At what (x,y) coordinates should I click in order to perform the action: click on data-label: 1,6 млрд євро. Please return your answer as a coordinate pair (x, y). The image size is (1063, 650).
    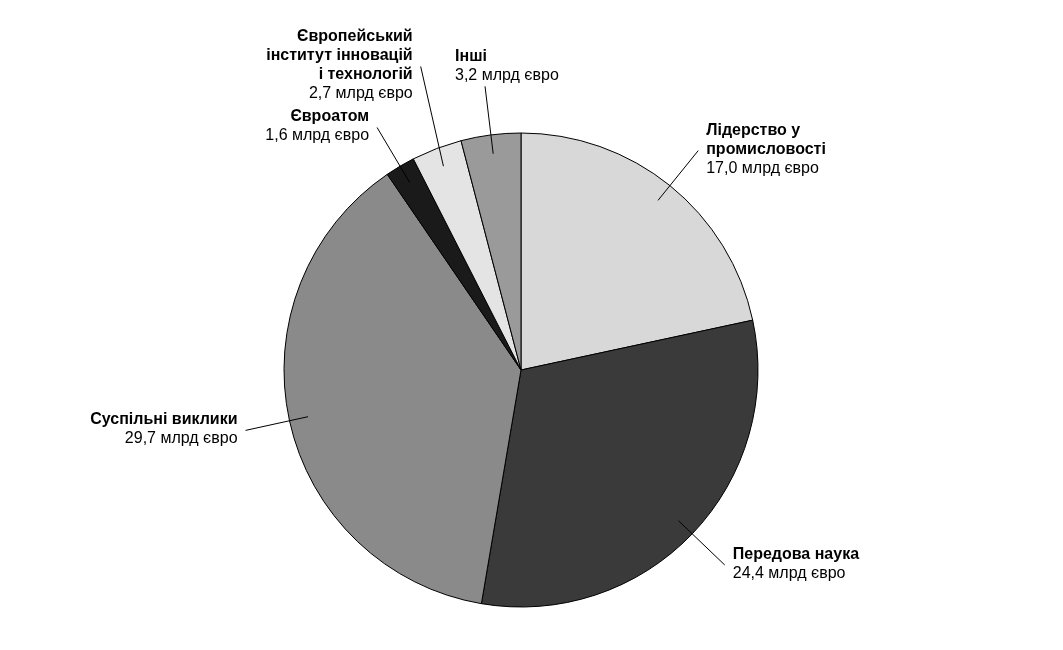
    Looking at the image, I should click on (317, 135).